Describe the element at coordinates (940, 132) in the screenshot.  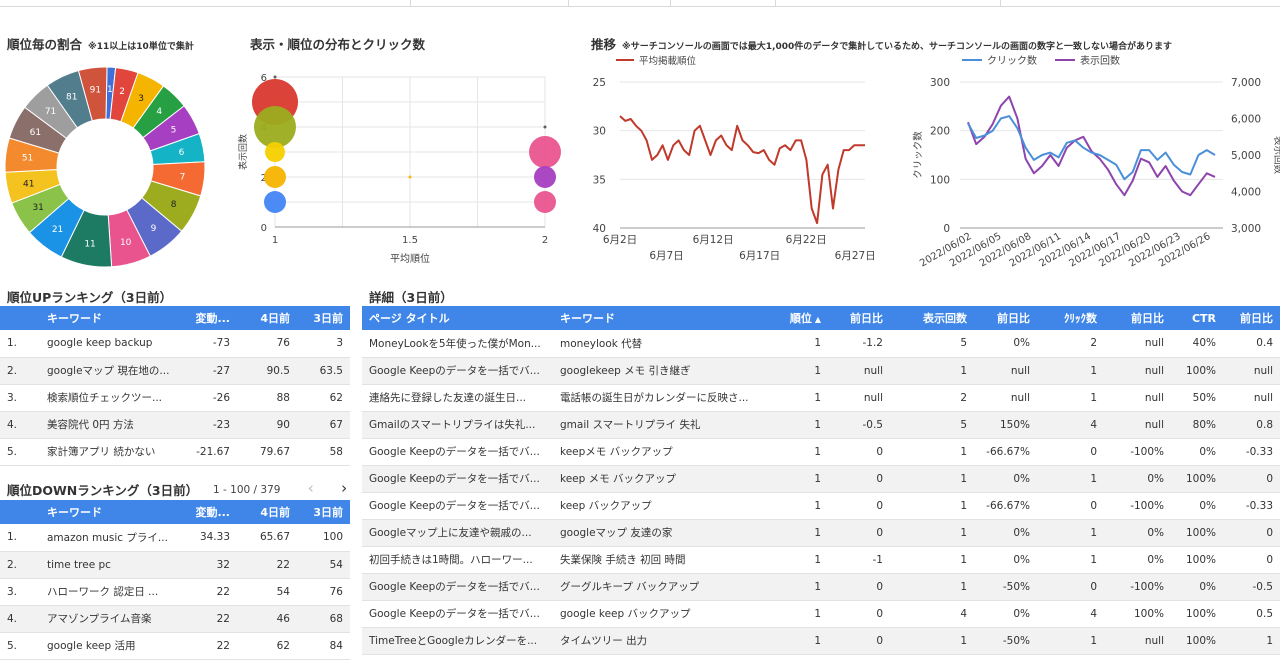
I see `y-tick-label: 200` at that location.